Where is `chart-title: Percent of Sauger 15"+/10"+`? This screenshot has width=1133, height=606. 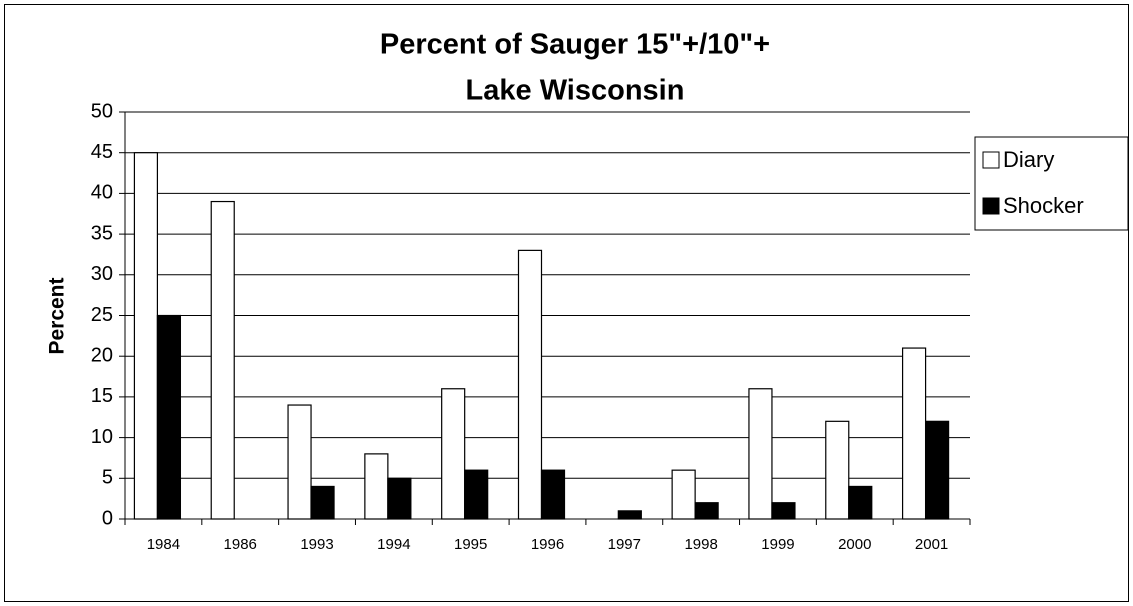
chart-title: Percent of Sauger 15"+/10"+ is located at coordinates (575, 45).